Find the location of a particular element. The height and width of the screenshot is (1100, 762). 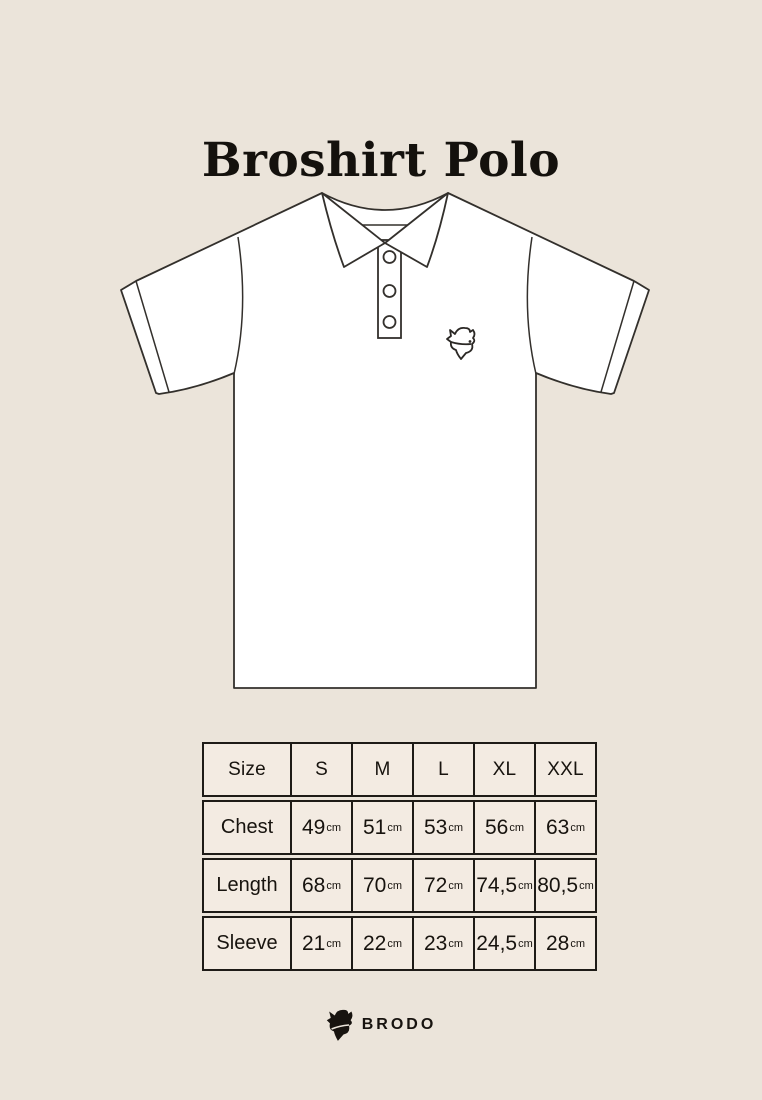

header-xxl: XXL is located at coordinates (565, 769).